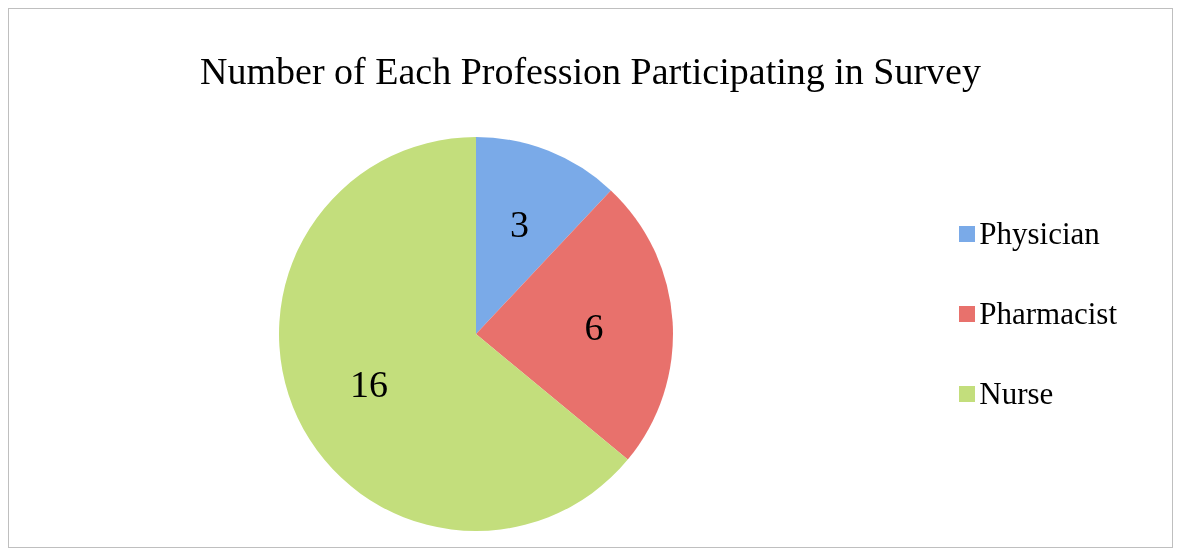  I want to click on legend-label: Pharmacist, so click(1048, 314).